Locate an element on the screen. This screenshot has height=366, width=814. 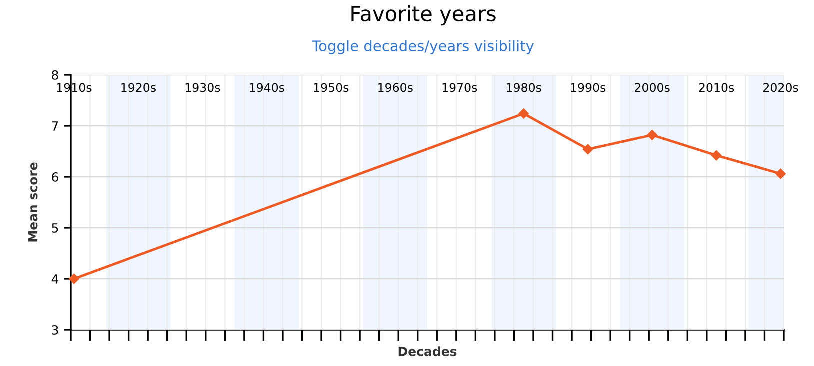
x-tick-label: 2010s is located at coordinates (716, 87).